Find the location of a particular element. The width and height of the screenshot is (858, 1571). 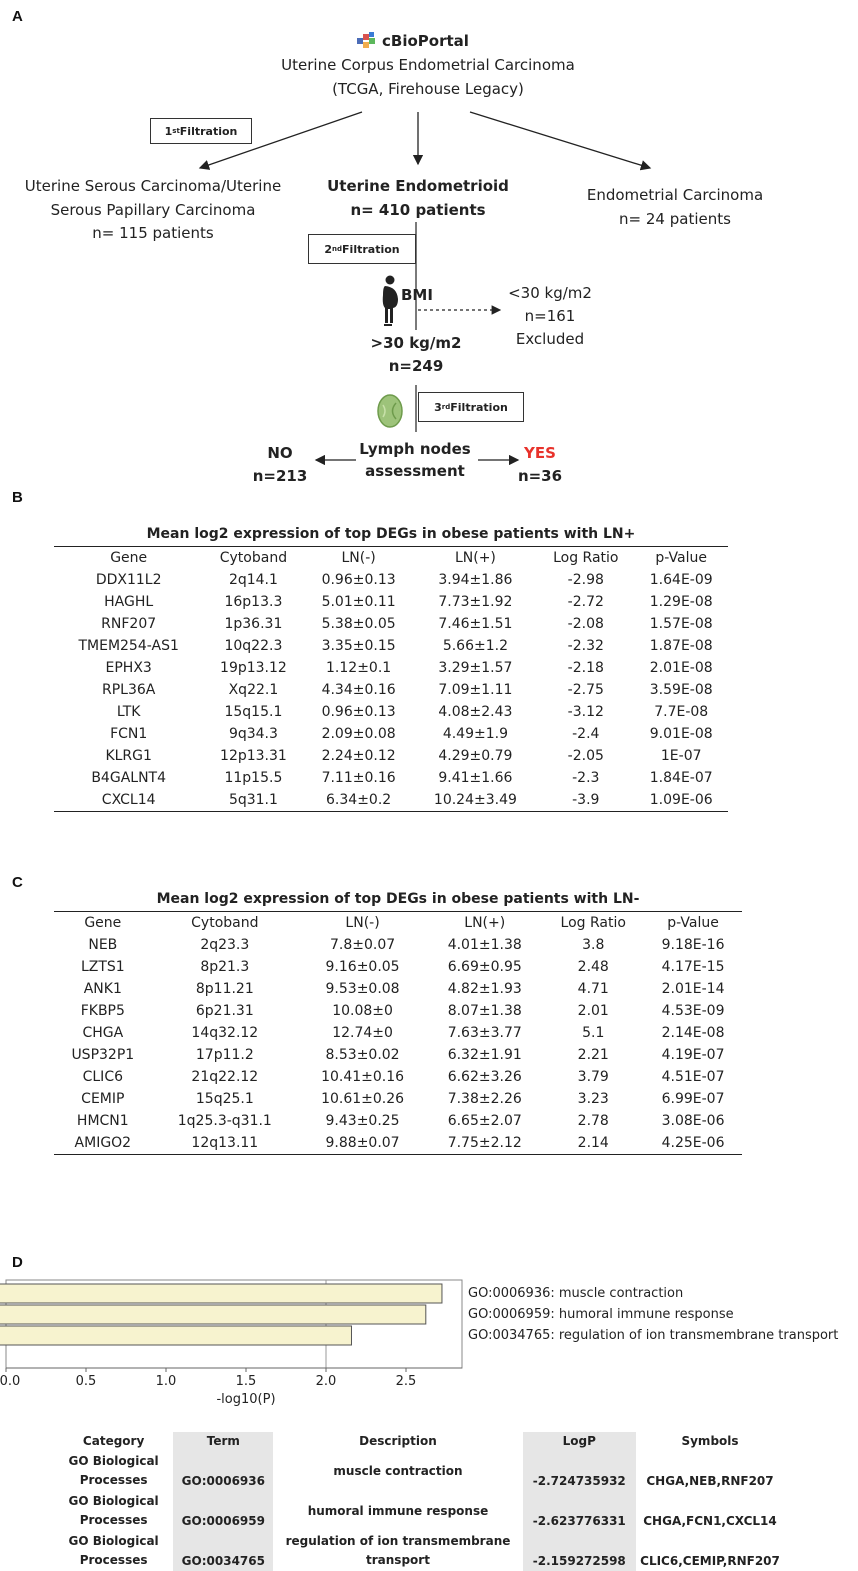

table-cell: 1.64E-09 is located at coordinates (681, 580).